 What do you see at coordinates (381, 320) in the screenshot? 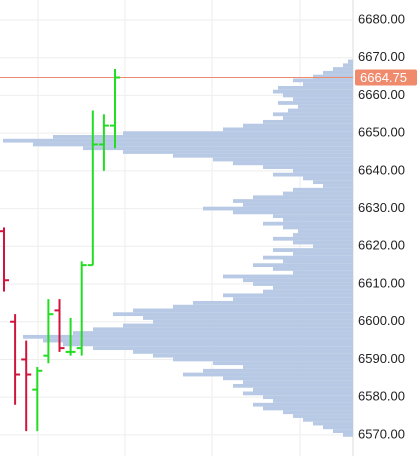
I see `y-tick-label: 6600.00` at bounding box center [381, 320].